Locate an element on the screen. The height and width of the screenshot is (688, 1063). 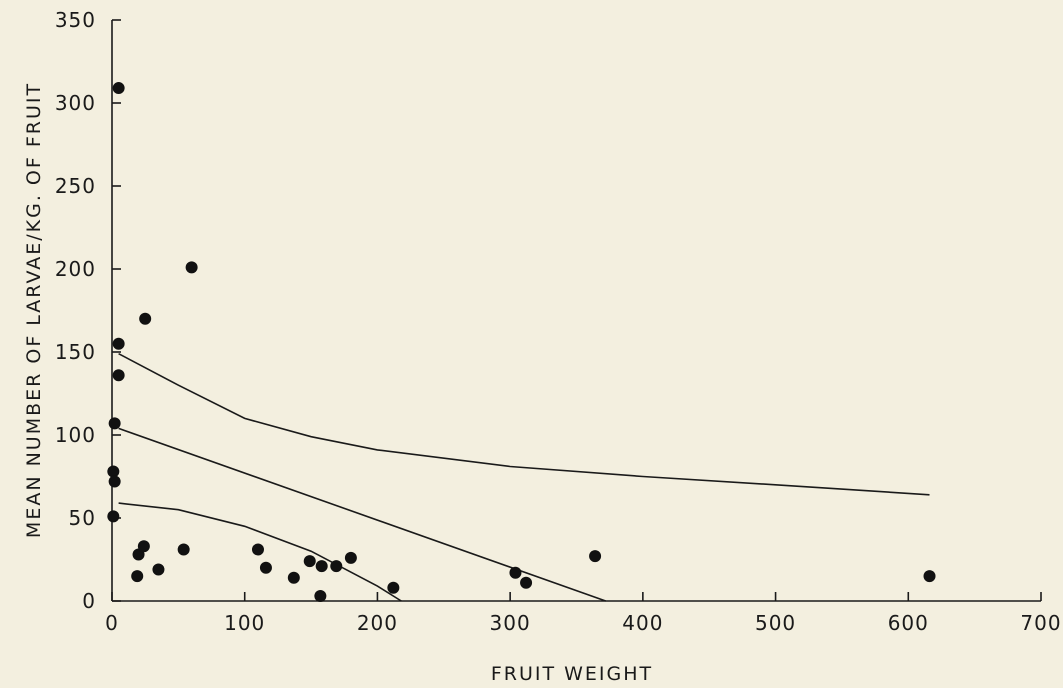
x-axis-ticks: 0 100 200 300 400 500 600 700 is located at coordinates (583, 613).